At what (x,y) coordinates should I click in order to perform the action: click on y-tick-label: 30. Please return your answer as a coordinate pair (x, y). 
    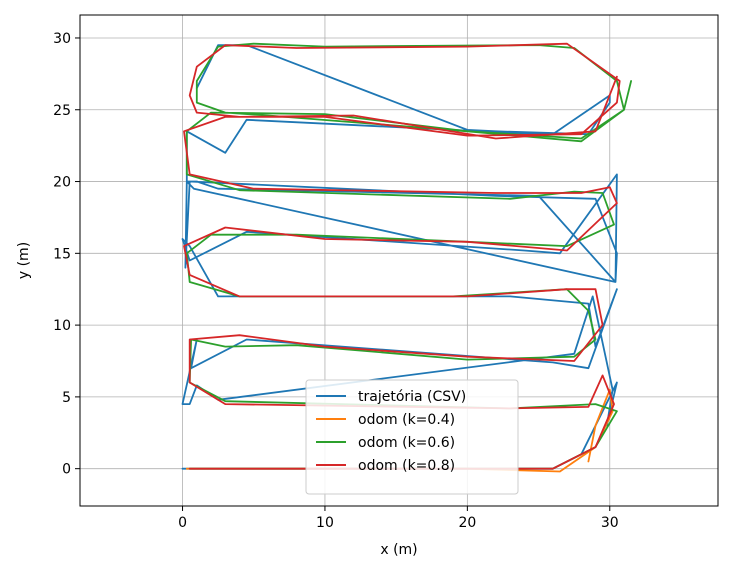
    Looking at the image, I should click on (62, 39).